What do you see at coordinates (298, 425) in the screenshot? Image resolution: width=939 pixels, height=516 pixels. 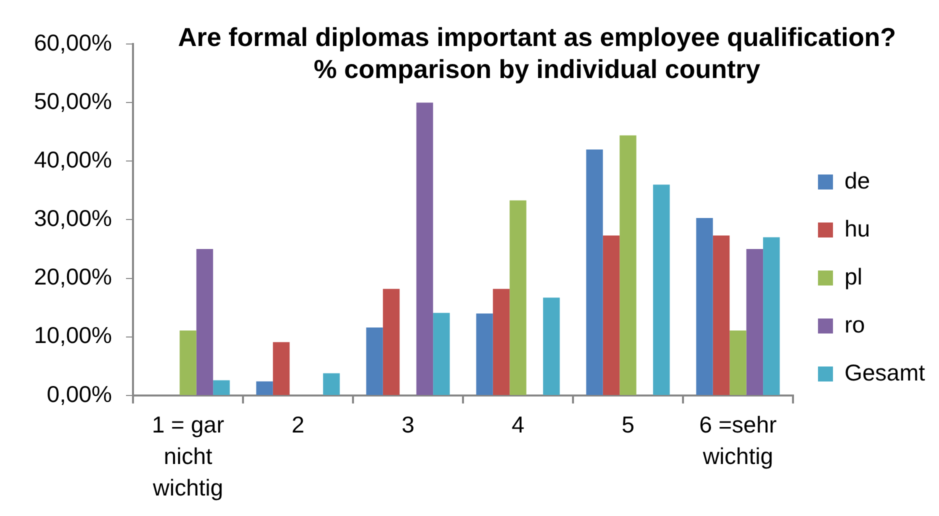 I see `x-tick-label: 2` at bounding box center [298, 425].